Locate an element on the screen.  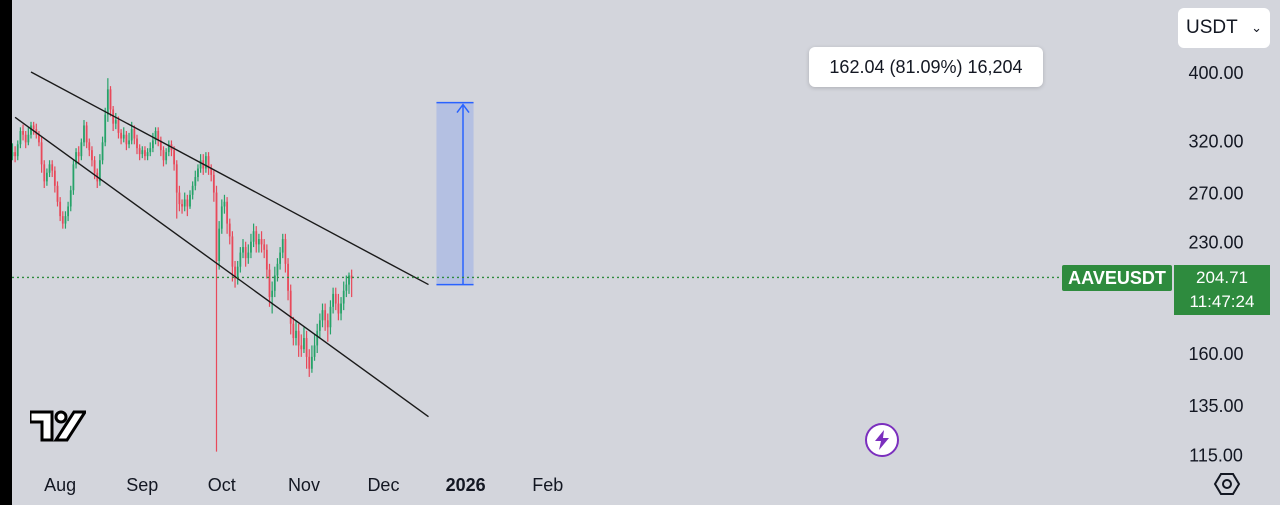
lightning-icon is located at coordinates (882, 440).